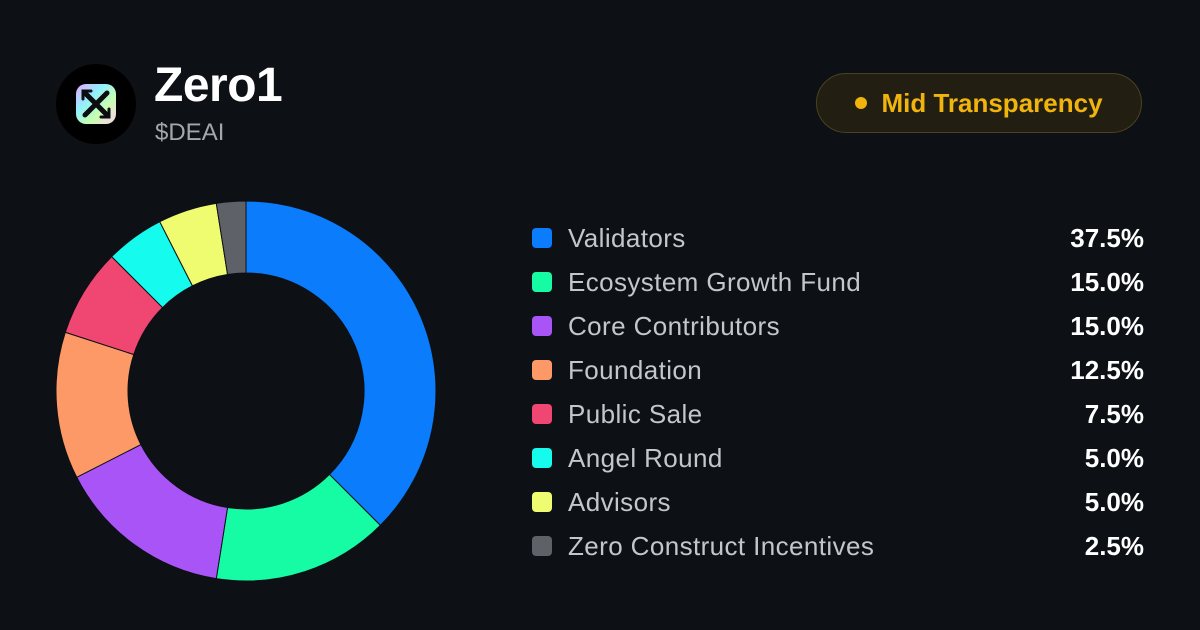  I want to click on token-symbol: $DEAI, so click(190, 132).